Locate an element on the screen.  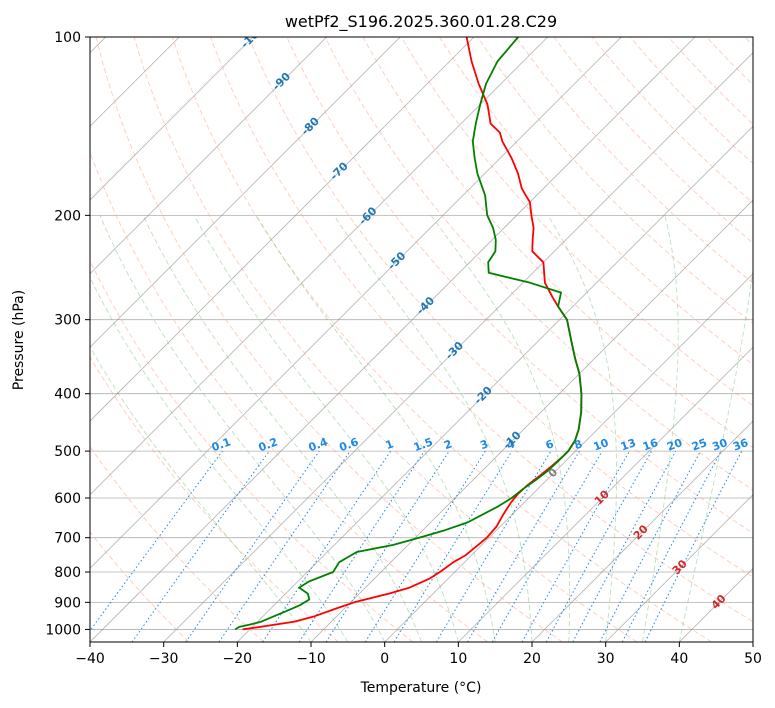
mixing-ratio-label-30: 30 is located at coordinates (719, 445).